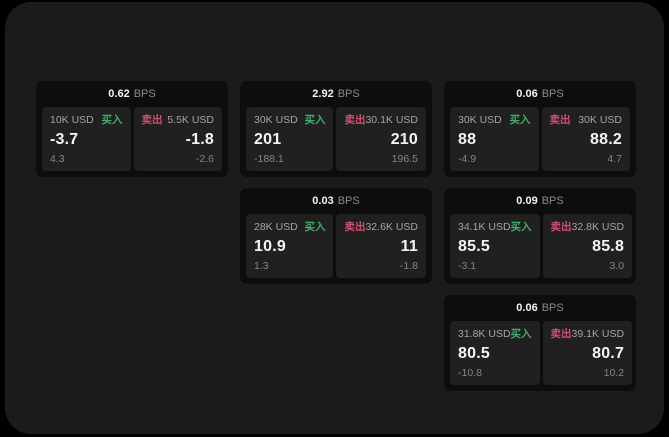 The image size is (669, 437). I want to click on buy-notional-label: 34.1K USD, so click(484, 227).